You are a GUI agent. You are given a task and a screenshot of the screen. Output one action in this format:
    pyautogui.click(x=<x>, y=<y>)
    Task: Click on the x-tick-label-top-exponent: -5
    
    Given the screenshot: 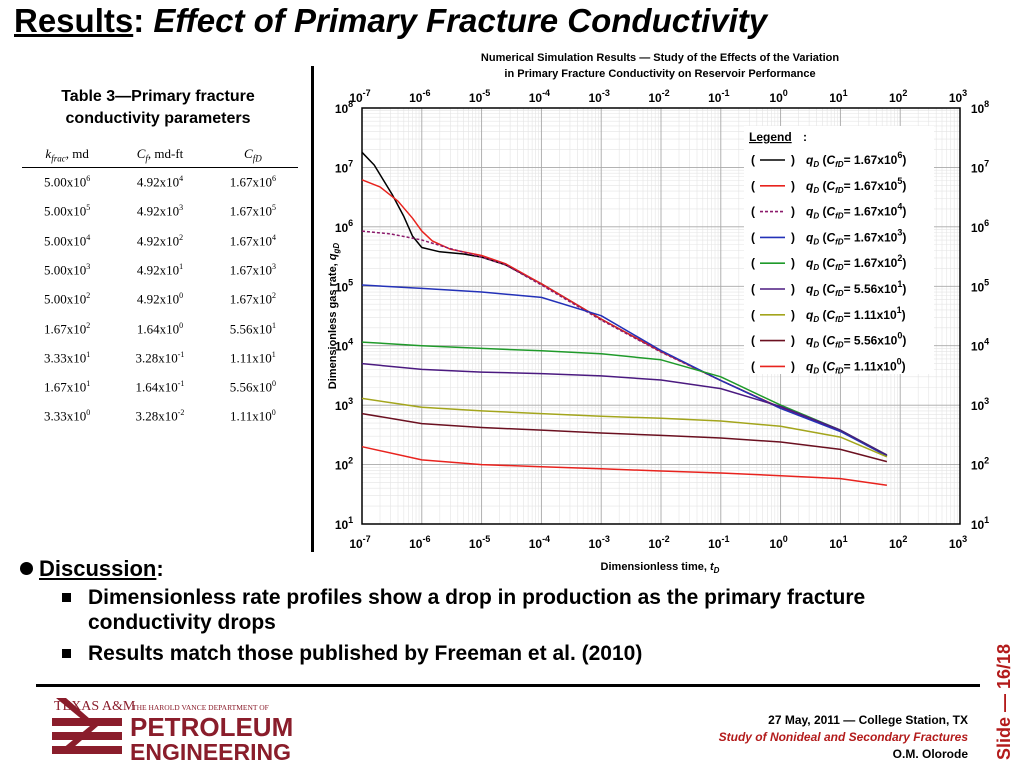 What is the action you would take?
    pyautogui.click(x=486, y=93)
    